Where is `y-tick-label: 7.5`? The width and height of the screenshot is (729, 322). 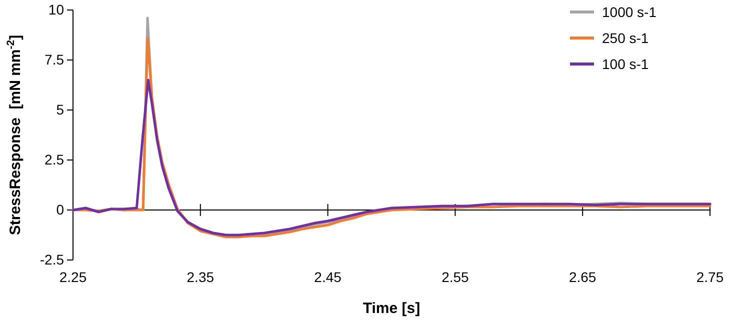
y-tick-label: 7.5 is located at coordinates (54, 59).